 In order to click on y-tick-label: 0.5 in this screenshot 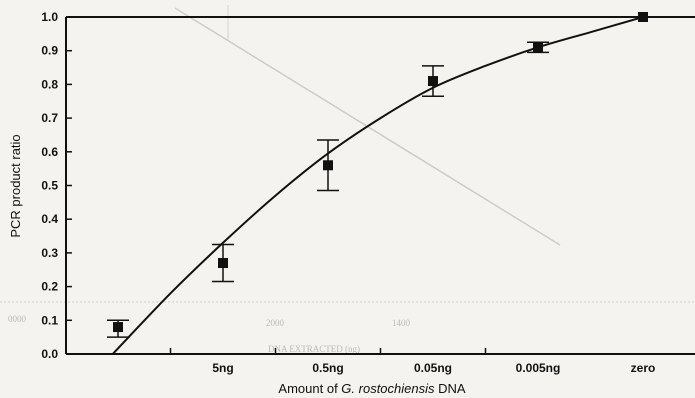, I will do `click(49, 186)`.